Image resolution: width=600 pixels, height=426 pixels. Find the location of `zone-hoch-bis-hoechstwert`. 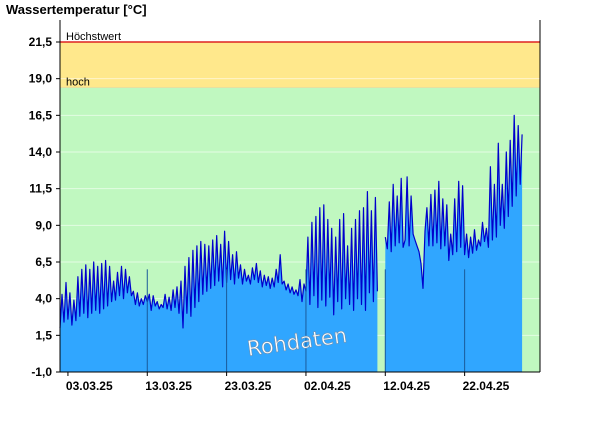

zone-hoch-bis-hoechstwert is located at coordinates (300, 65).